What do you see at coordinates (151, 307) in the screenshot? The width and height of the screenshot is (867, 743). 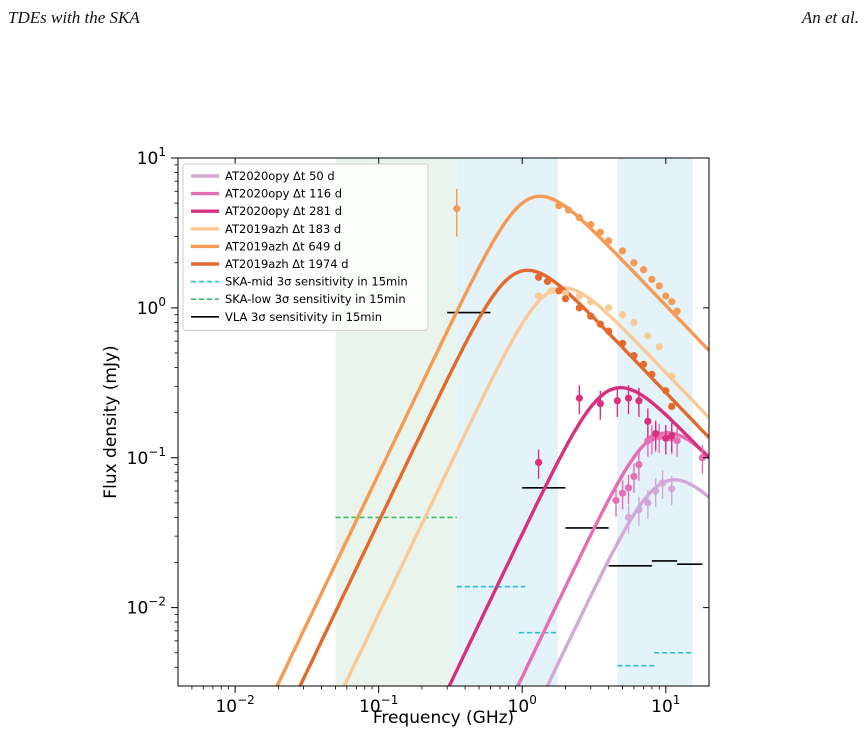 I see `y-tick-label-3: 10⁰` at bounding box center [151, 307].